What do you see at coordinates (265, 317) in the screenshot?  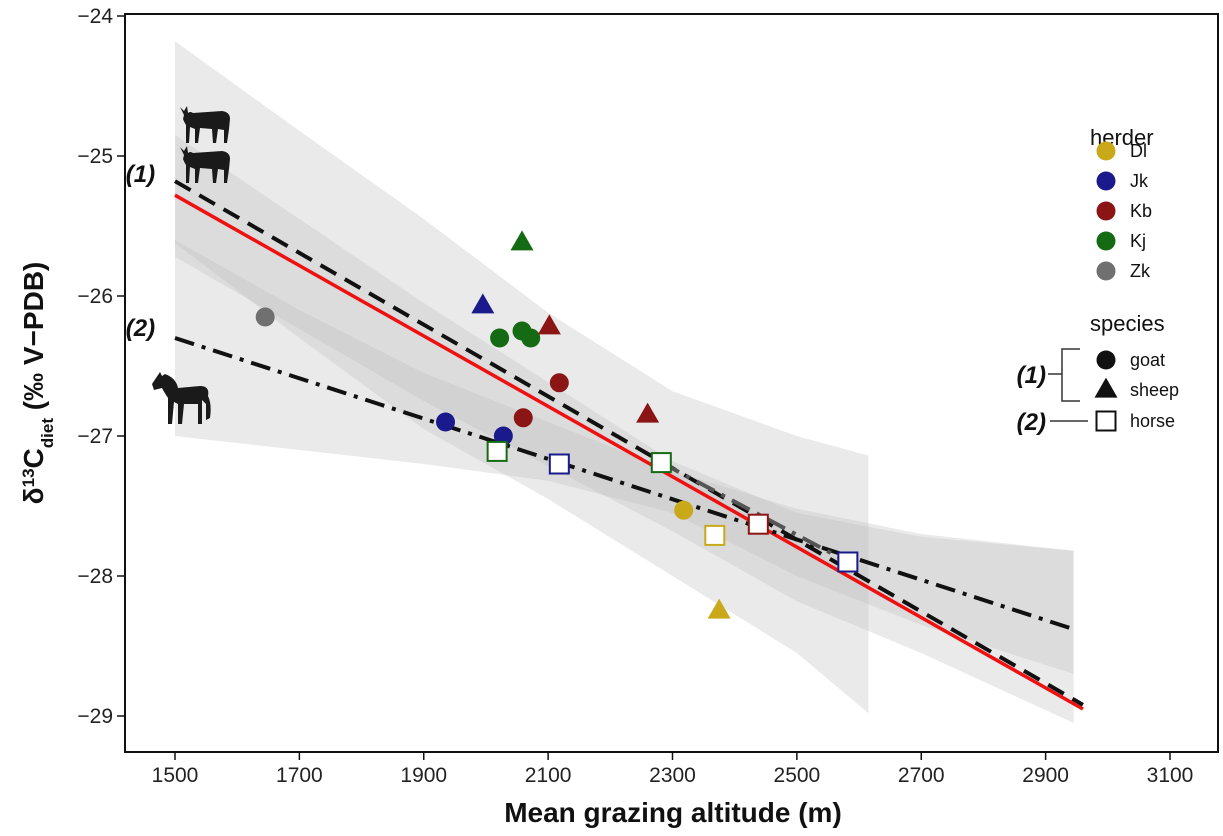 I see `point-goat-Zk` at bounding box center [265, 317].